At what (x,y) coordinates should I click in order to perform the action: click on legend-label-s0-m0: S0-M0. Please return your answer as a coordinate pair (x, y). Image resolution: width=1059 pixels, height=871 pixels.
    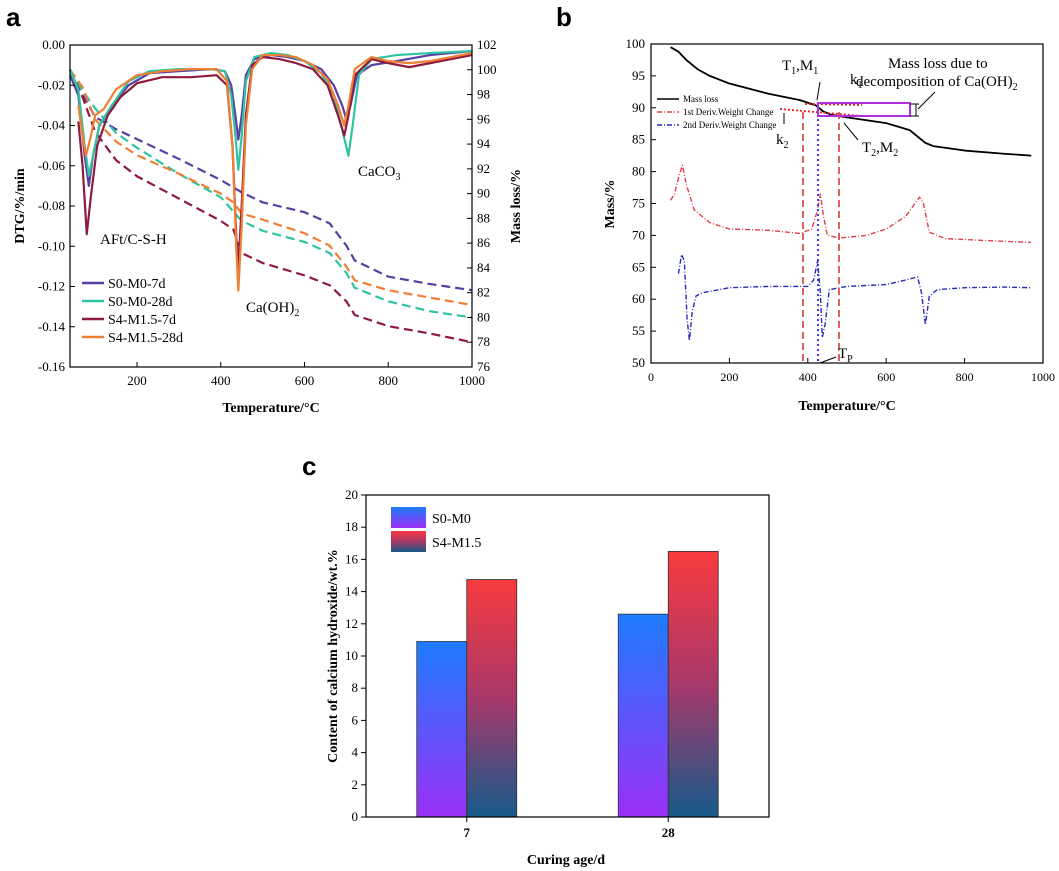
    Looking at the image, I should click on (451, 519).